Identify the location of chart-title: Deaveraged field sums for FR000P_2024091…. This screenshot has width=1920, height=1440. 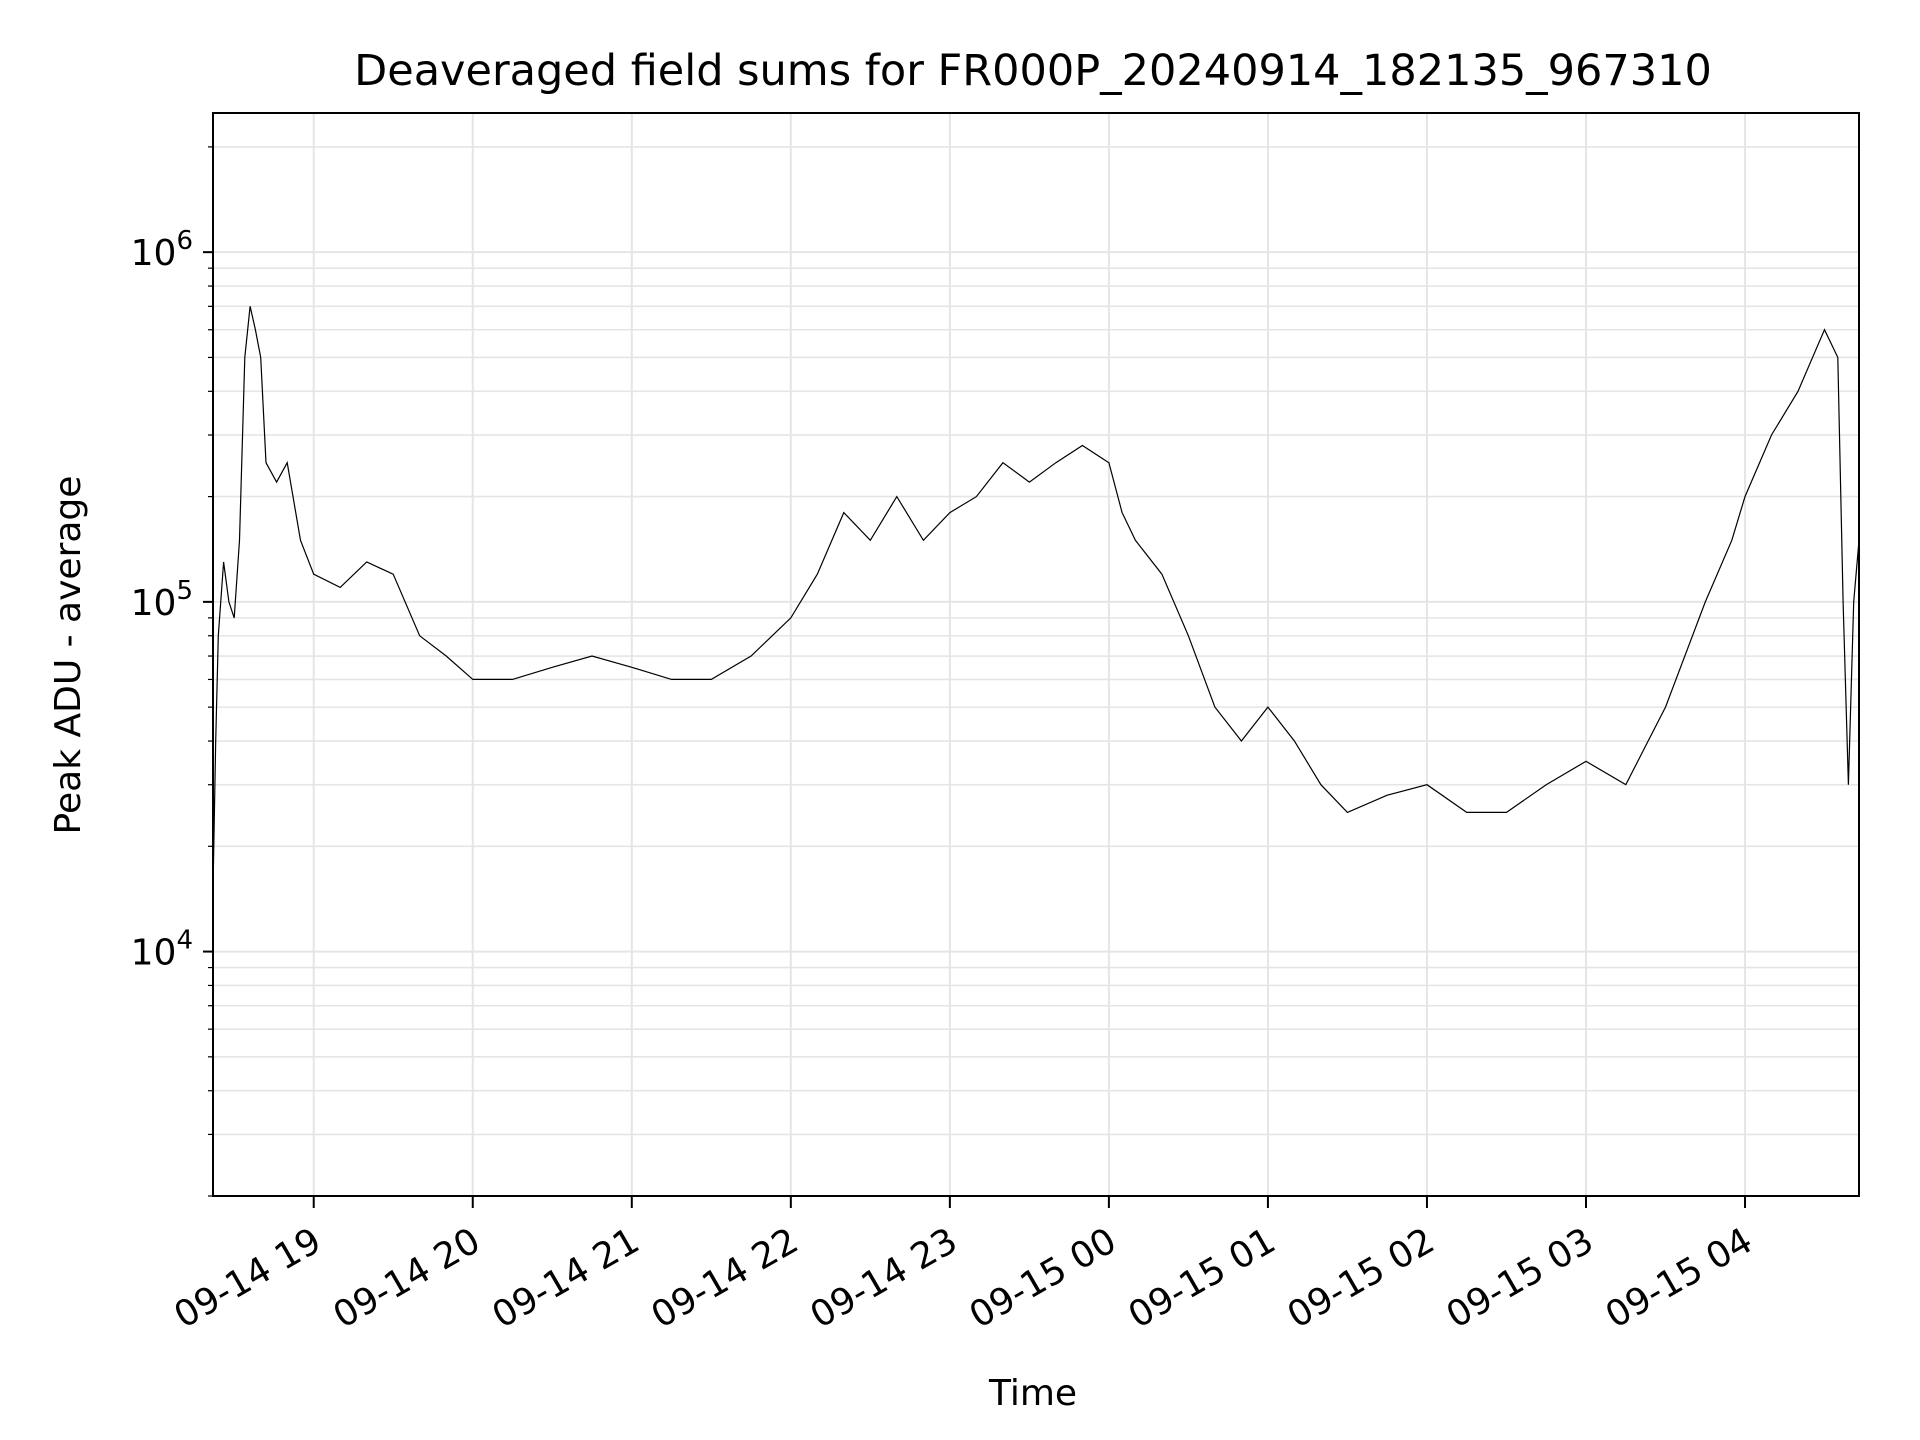
(1033, 71).